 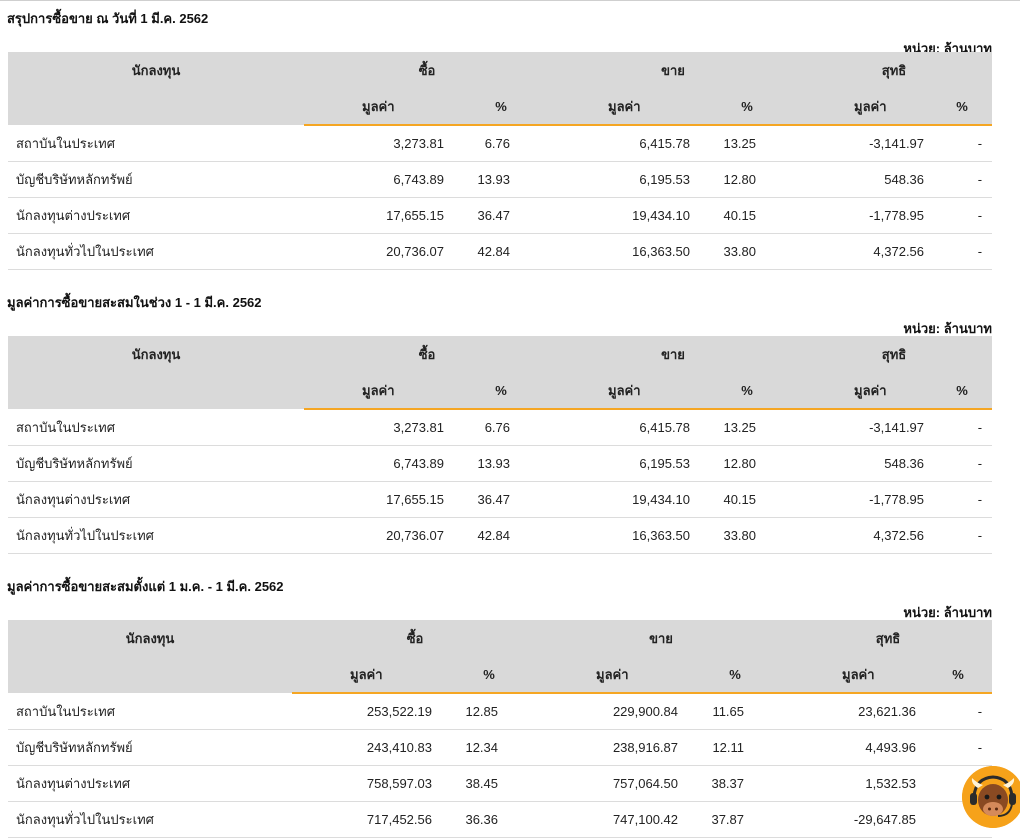 I want to click on row-buy-value: 243,410.83, so click(x=366, y=747).